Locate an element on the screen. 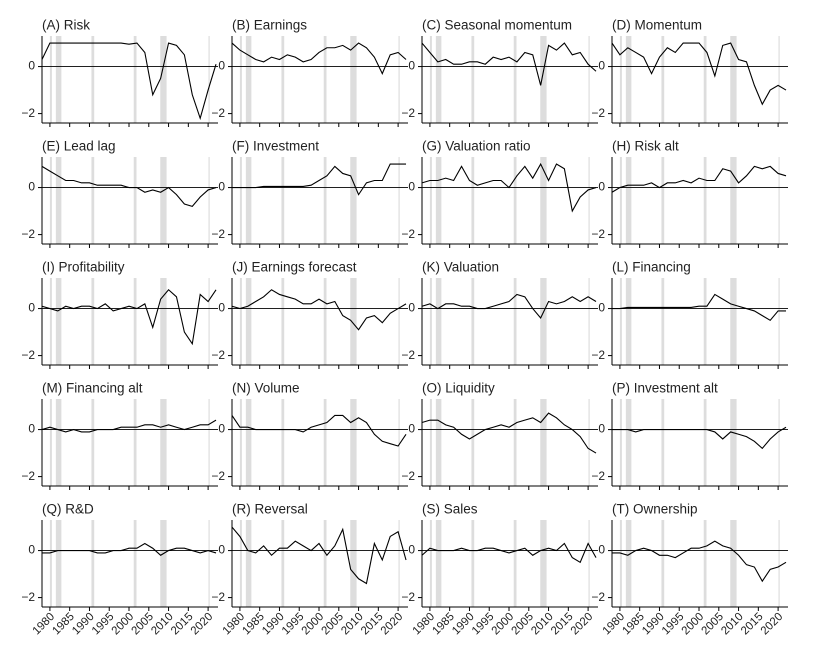 The width and height of the screenshot is (820, 670). panel-title: (L) Financing is located at coordinates (651, 267).